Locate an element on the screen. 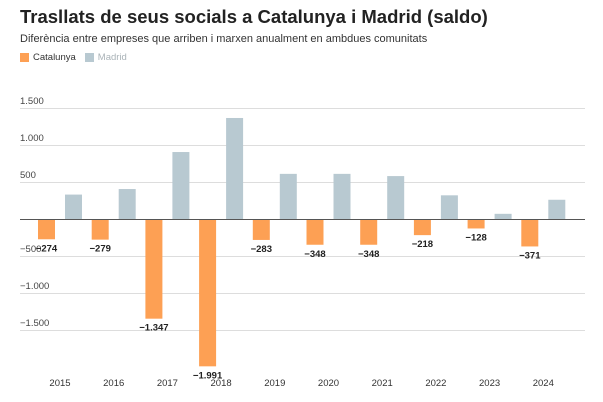 The width and height of the screenshot is (603, 402). x-tick-label: 2022 is located at coordinates (435, 383).